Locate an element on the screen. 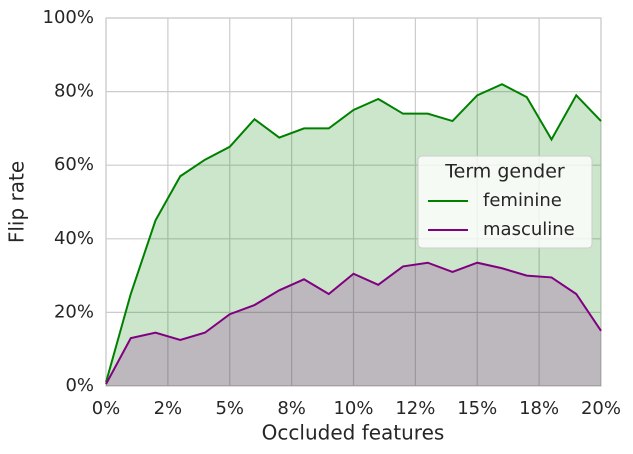  legend-label: masculine is located at coordinates (529, 229).